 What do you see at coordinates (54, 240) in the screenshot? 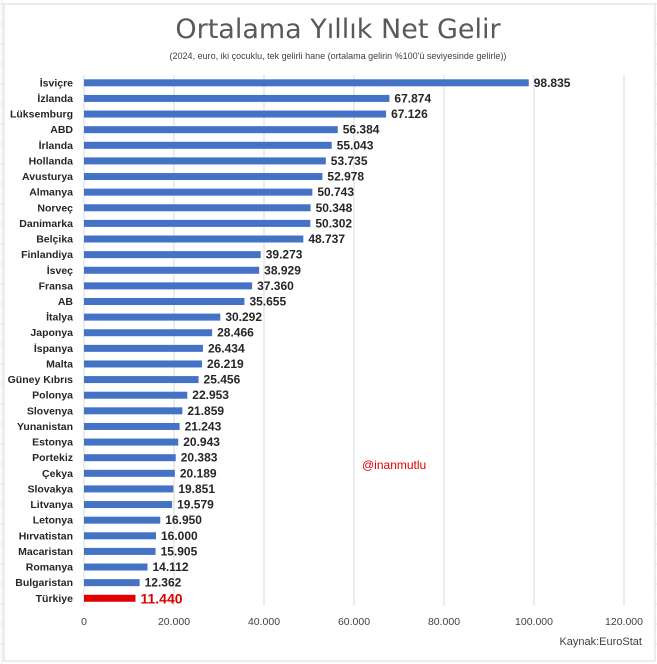
I see `category-label: Belçika` at bounding box center [54, 240].